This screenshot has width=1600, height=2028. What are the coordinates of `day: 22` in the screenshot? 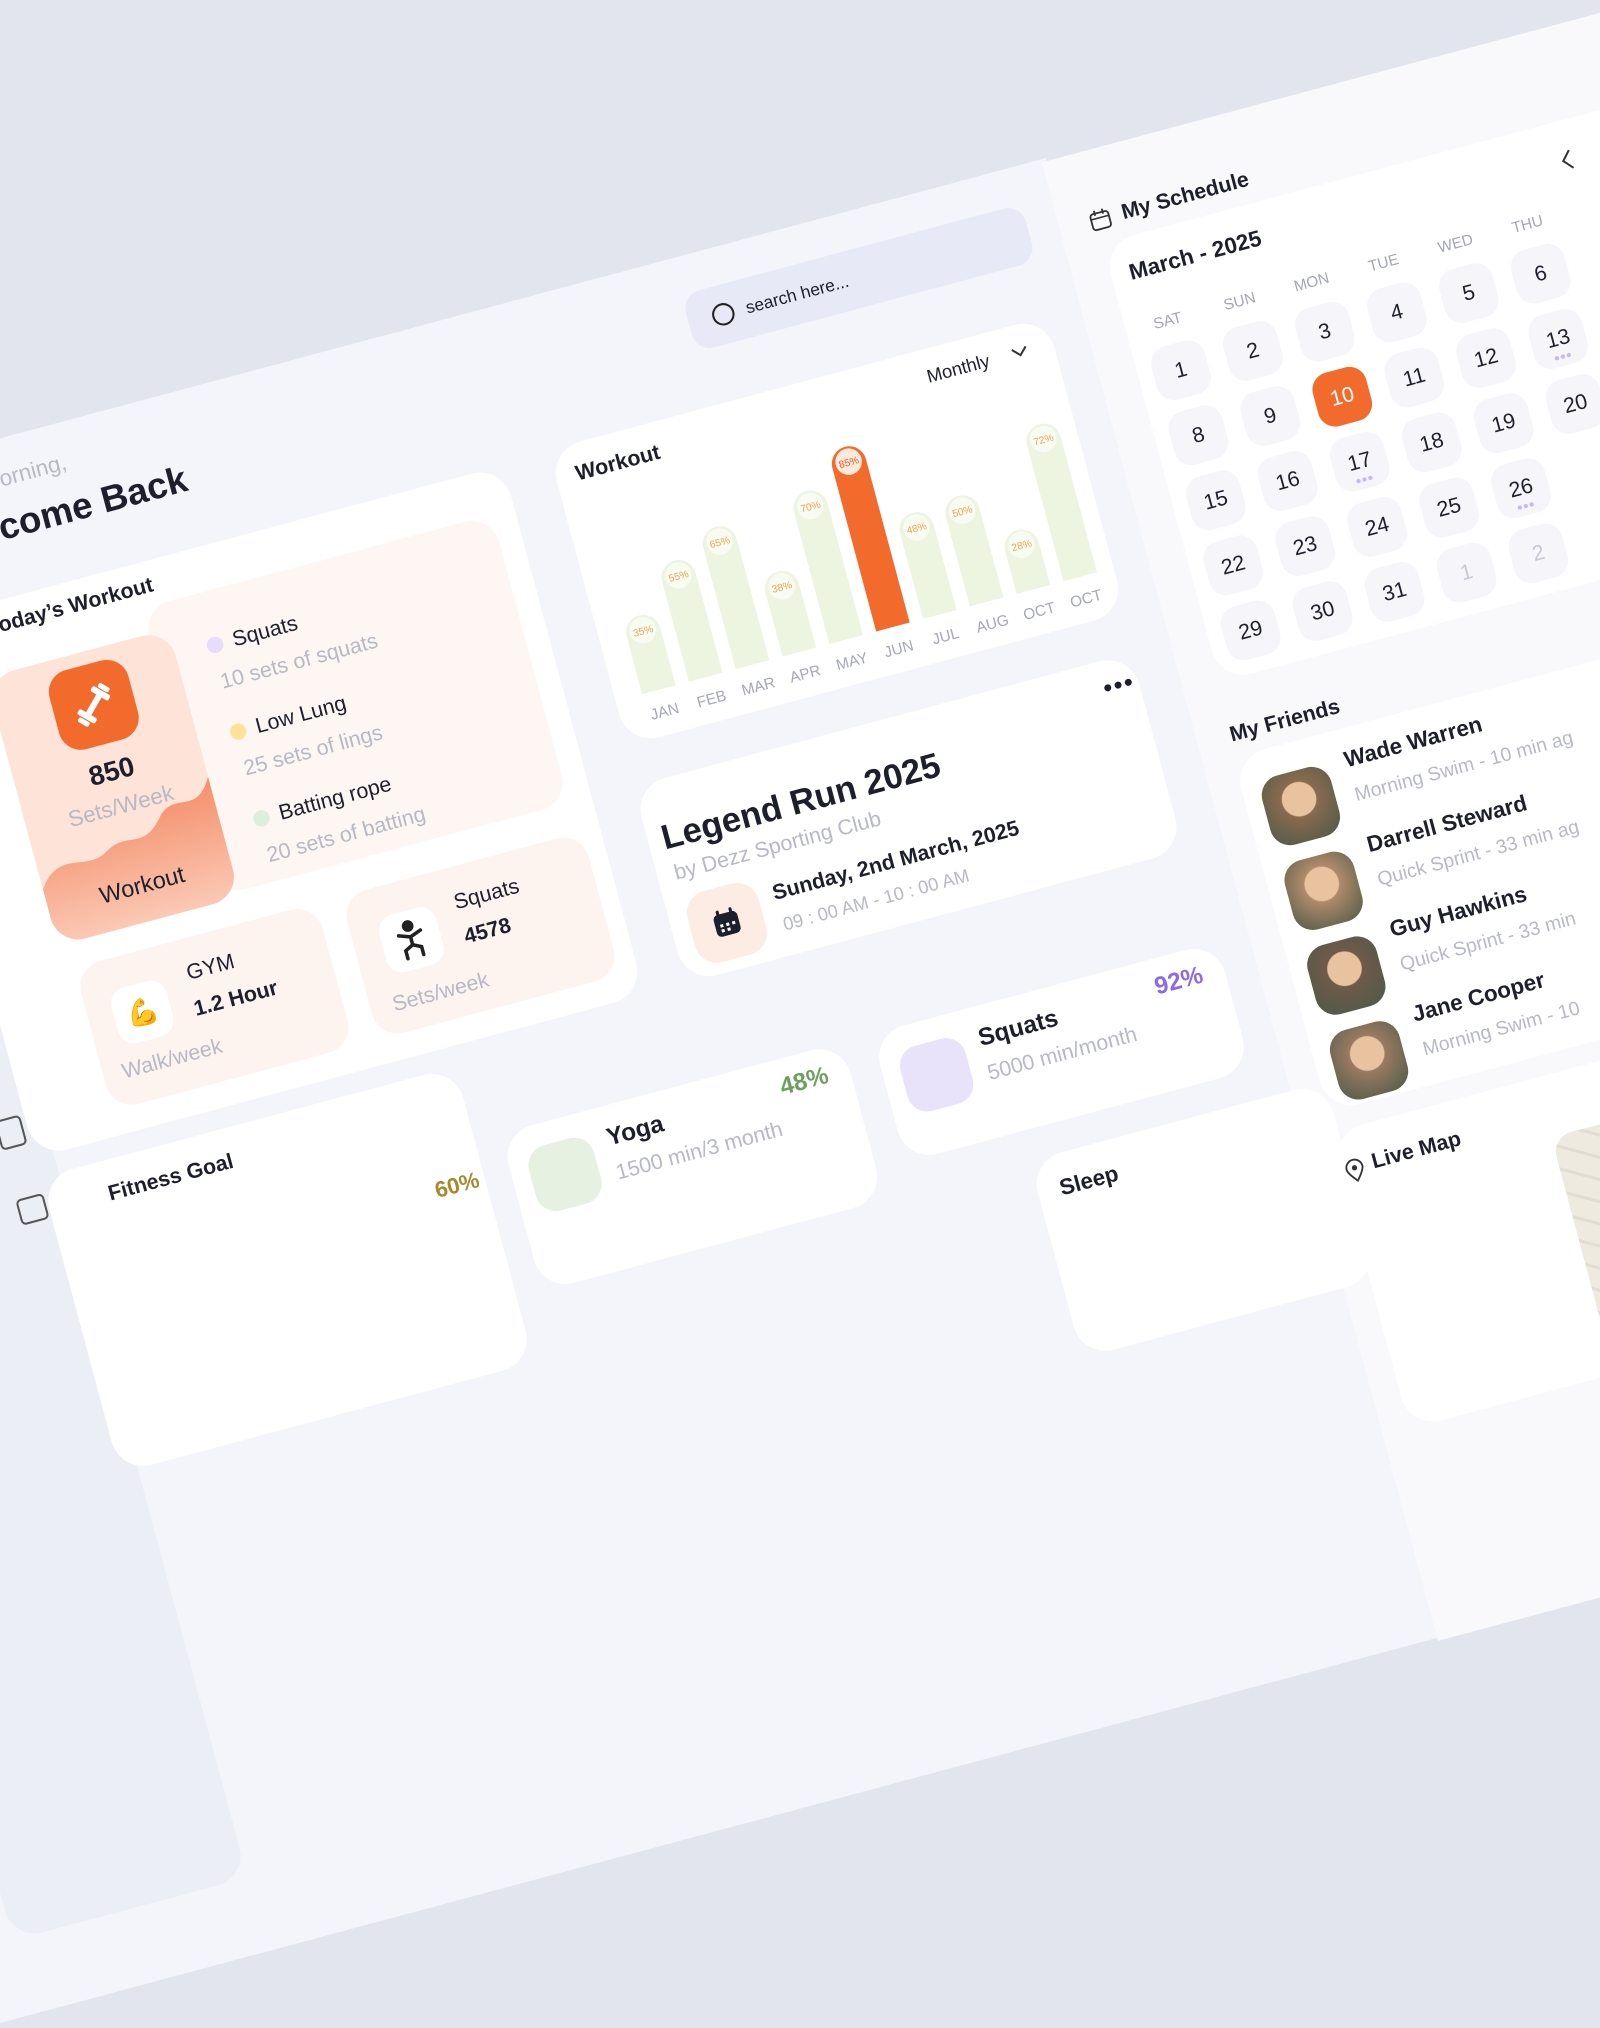 It's located at (1233, 565).